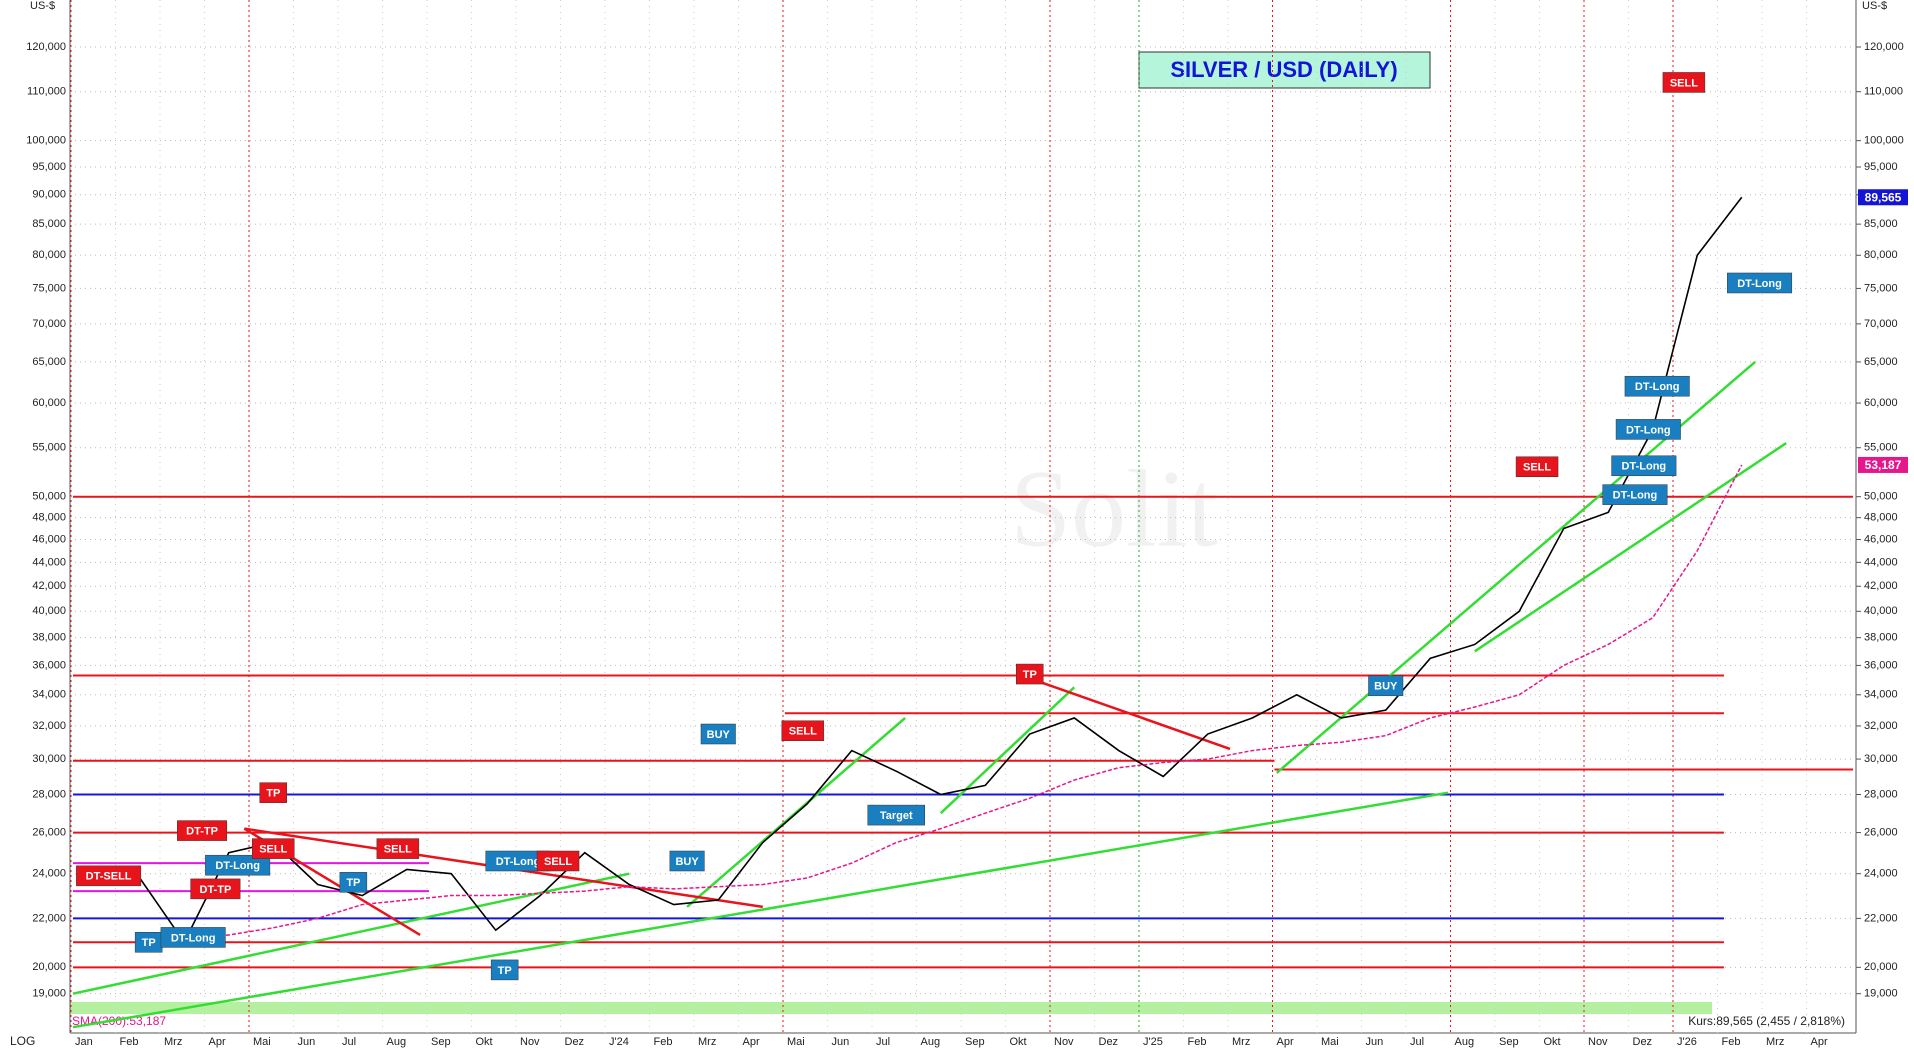  I want to click on price-tag-label: 89,565, so click(1883, 197).